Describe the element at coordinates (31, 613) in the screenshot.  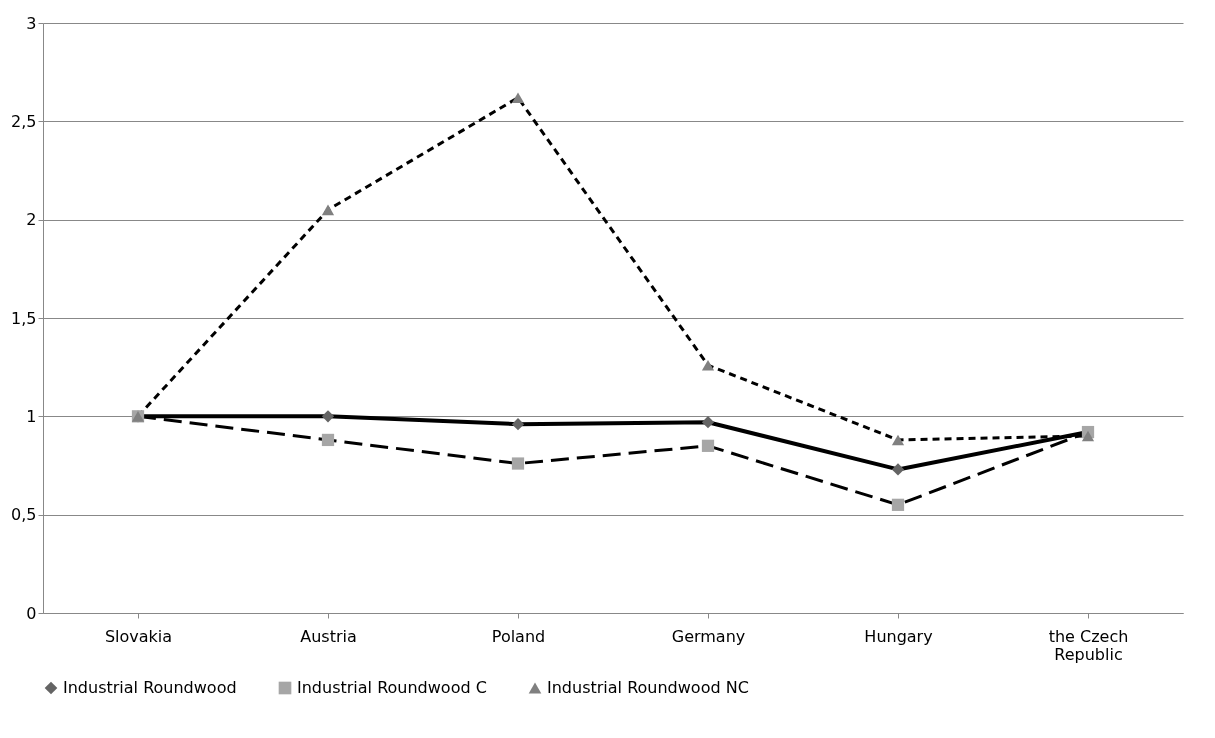
I see `y-tick-label: 0` at that location.